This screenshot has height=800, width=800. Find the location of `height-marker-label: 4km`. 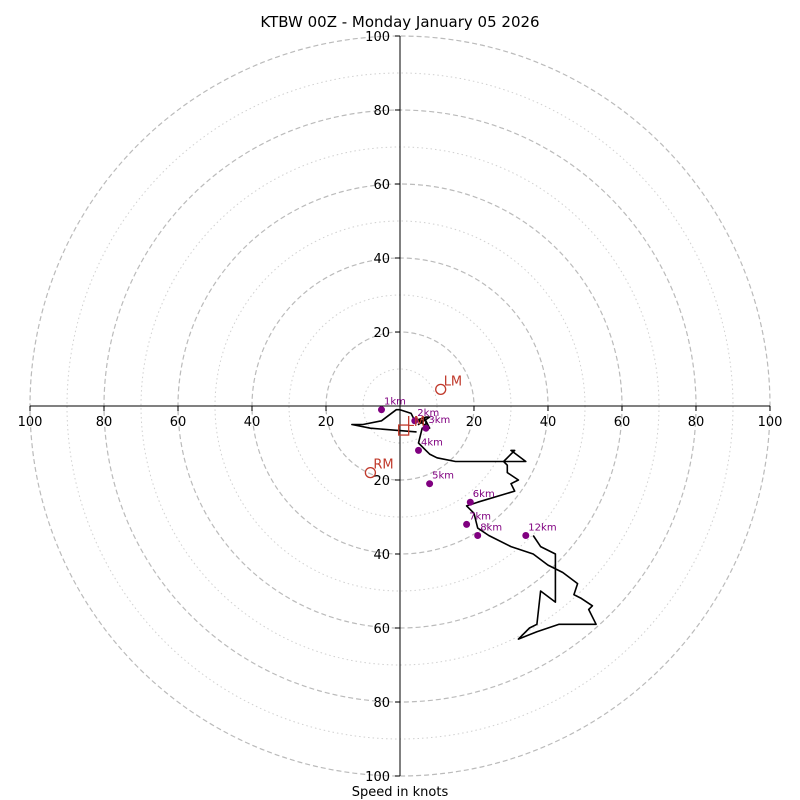

height-marker-label: 4km is located at coordinates (432, 442).